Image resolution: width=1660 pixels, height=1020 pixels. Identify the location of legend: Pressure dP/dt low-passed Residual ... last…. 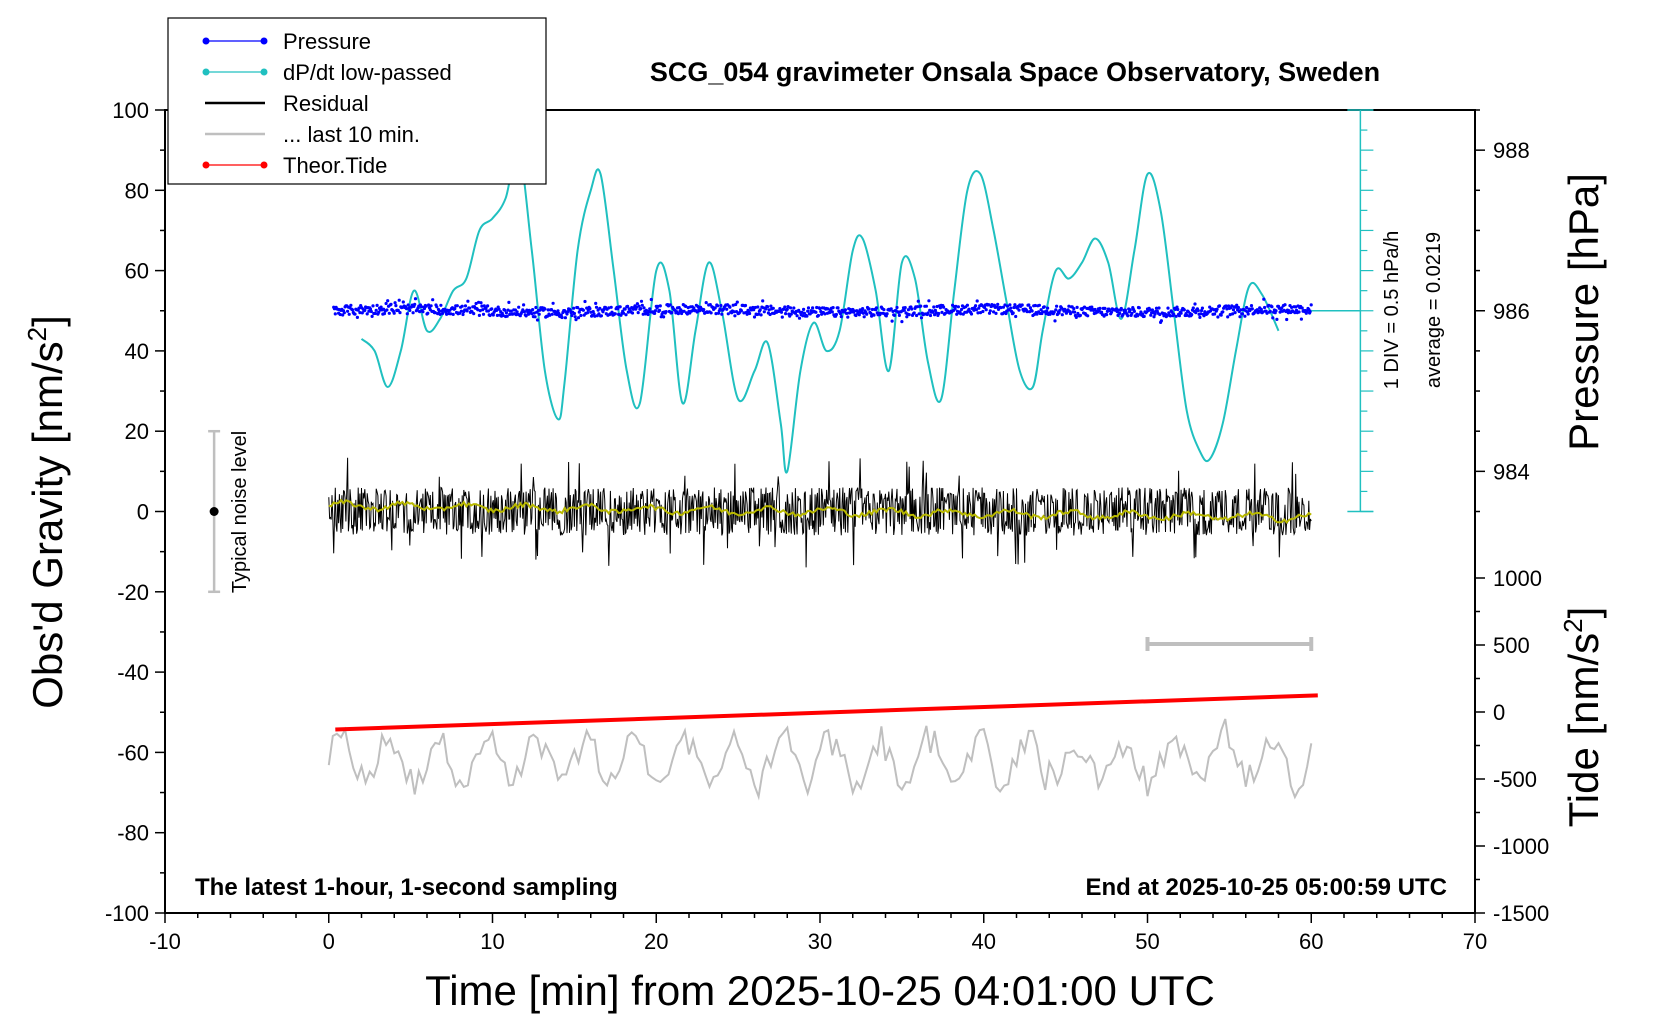
(357, 101).